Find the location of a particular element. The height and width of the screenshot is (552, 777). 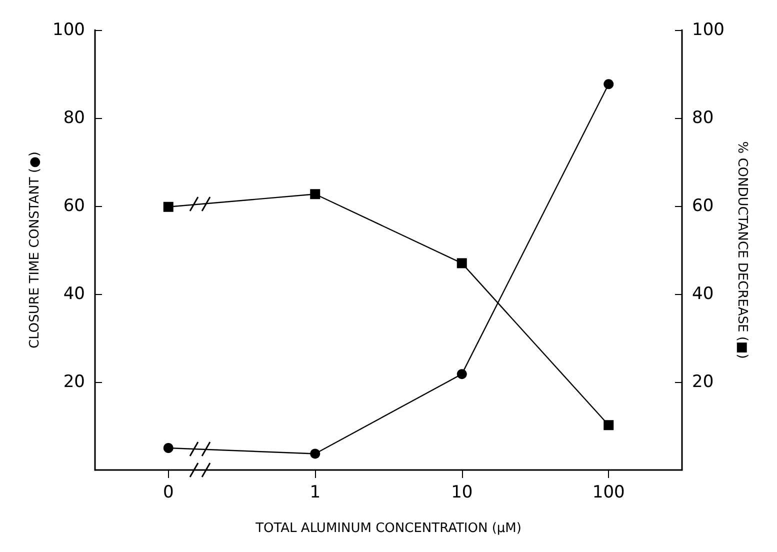

y2-tick-label: 80 is located at coordinates (703, 118).